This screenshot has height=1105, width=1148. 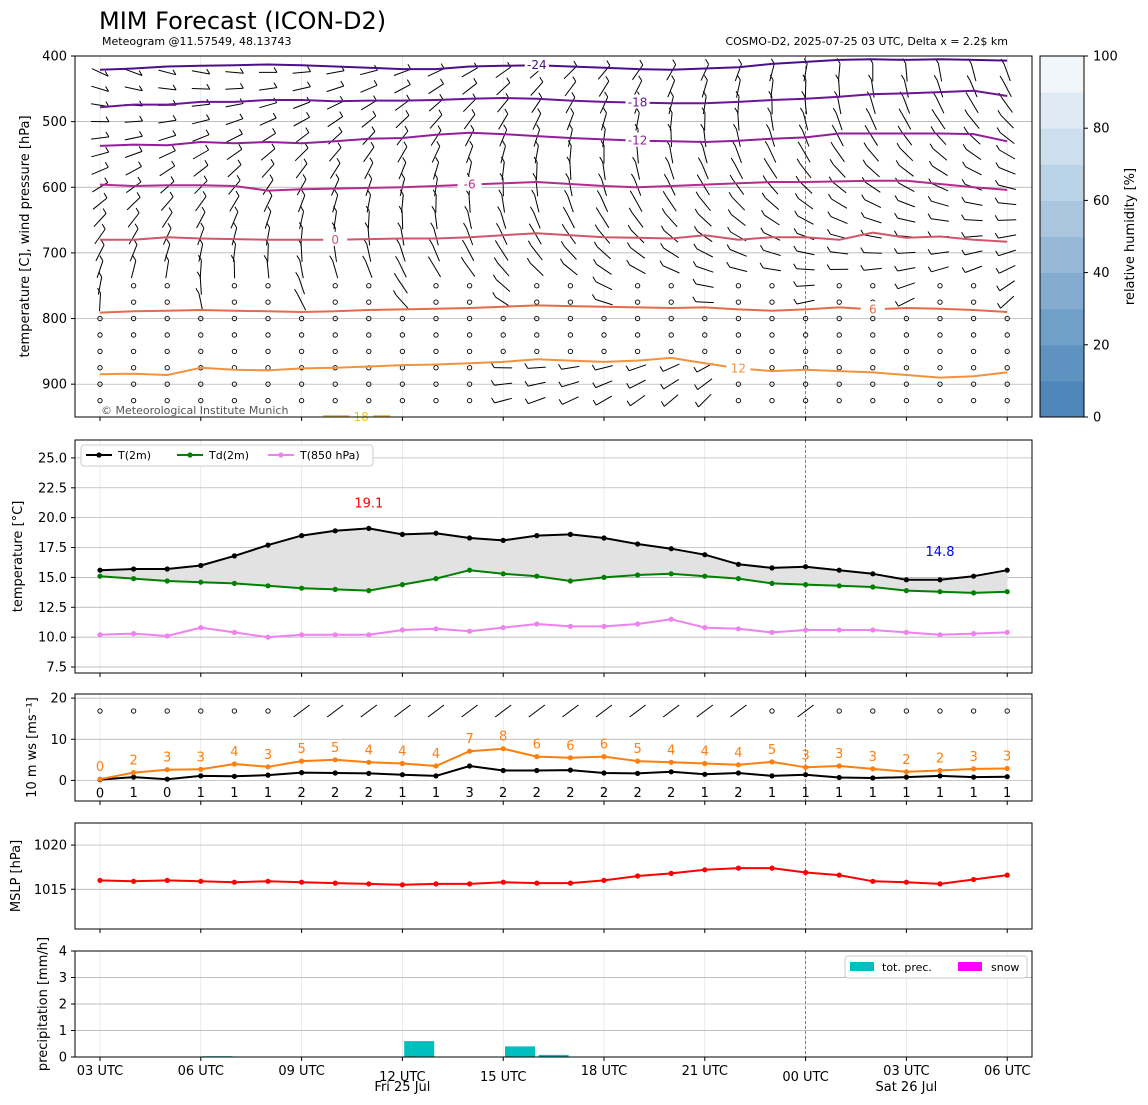 What do you see at coordinates (839, 793) in the screenshot?
I see `wind-speed-value-label: 1` at bounding box center [839, 793].